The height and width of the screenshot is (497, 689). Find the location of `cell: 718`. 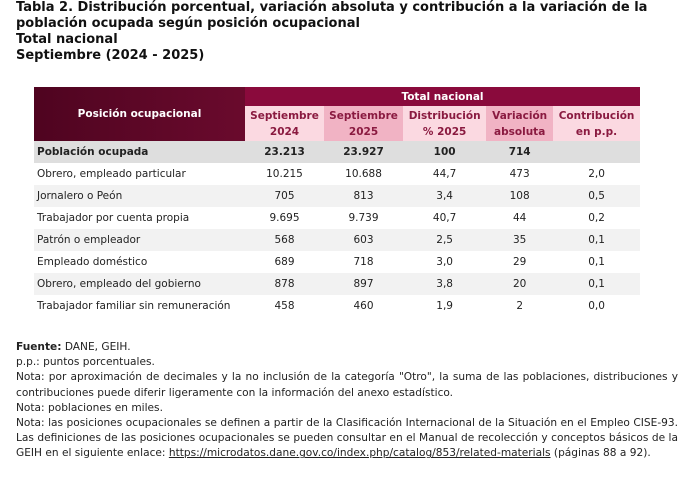

cell: 718 is located at coordinates (363, 262).